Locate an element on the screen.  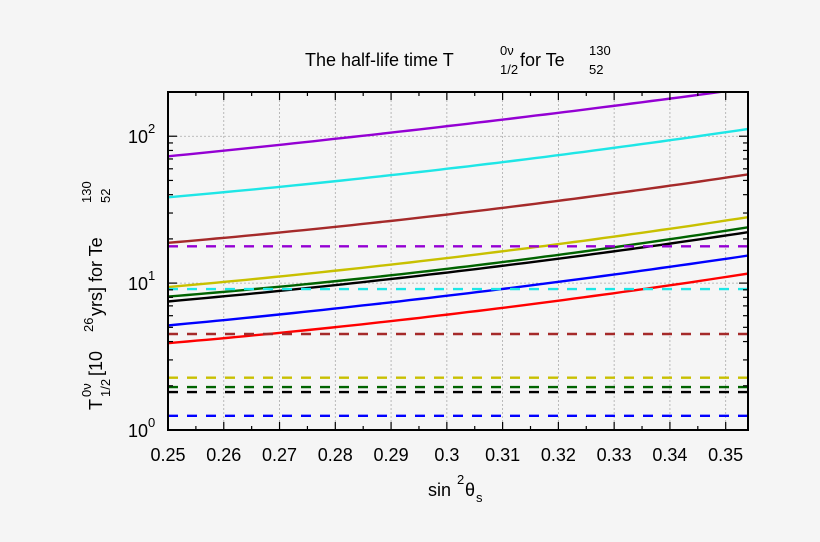
x-tick-label: 0.32 is located at coordinates (558, 455).